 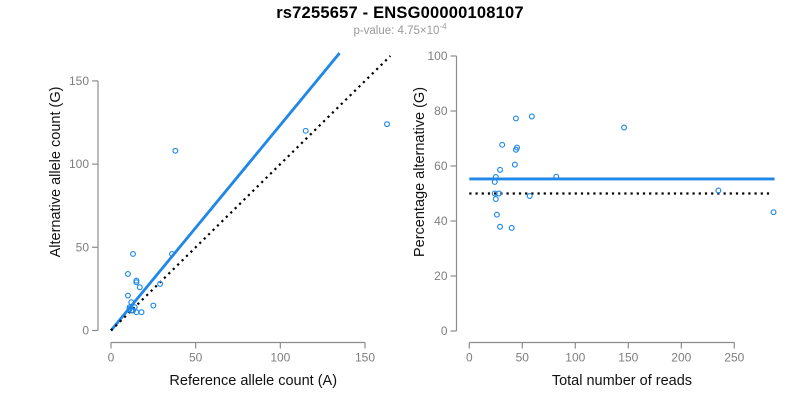 I want to click on pvalue-text: p-value: 4.75×10, so click(x=396, y=31).